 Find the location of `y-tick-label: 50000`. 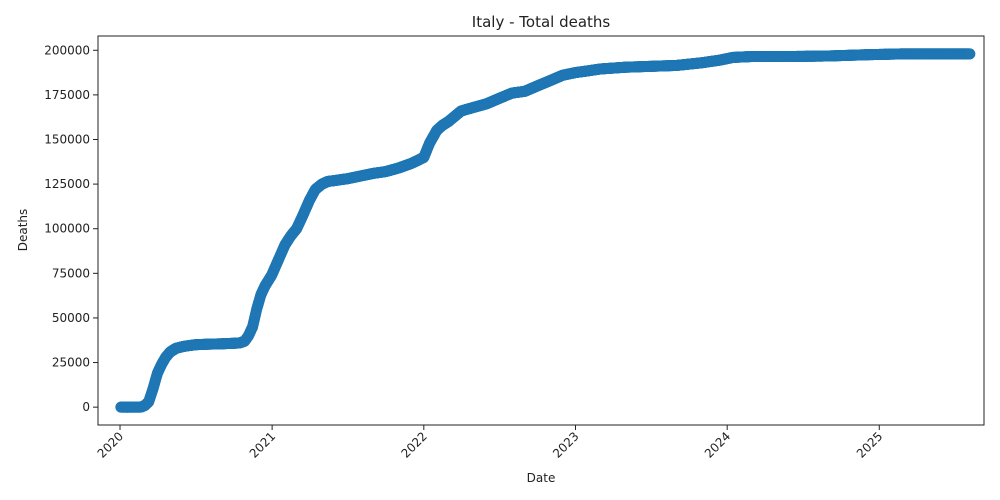

y-tick-label: 50000 is located at coordinates (71, 318).